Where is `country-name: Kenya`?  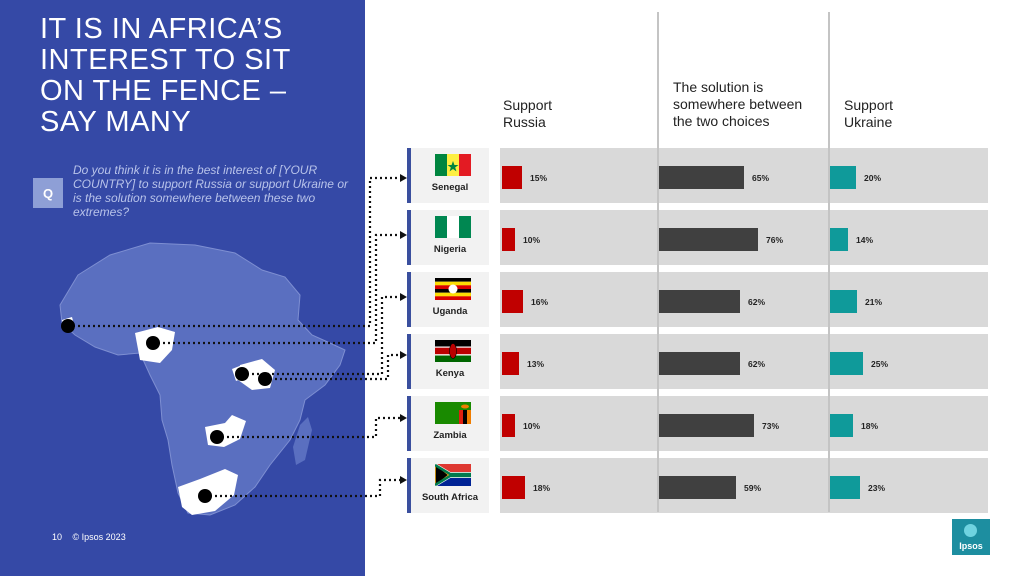
country-name: Kenya is located at coordinates (450, 373).